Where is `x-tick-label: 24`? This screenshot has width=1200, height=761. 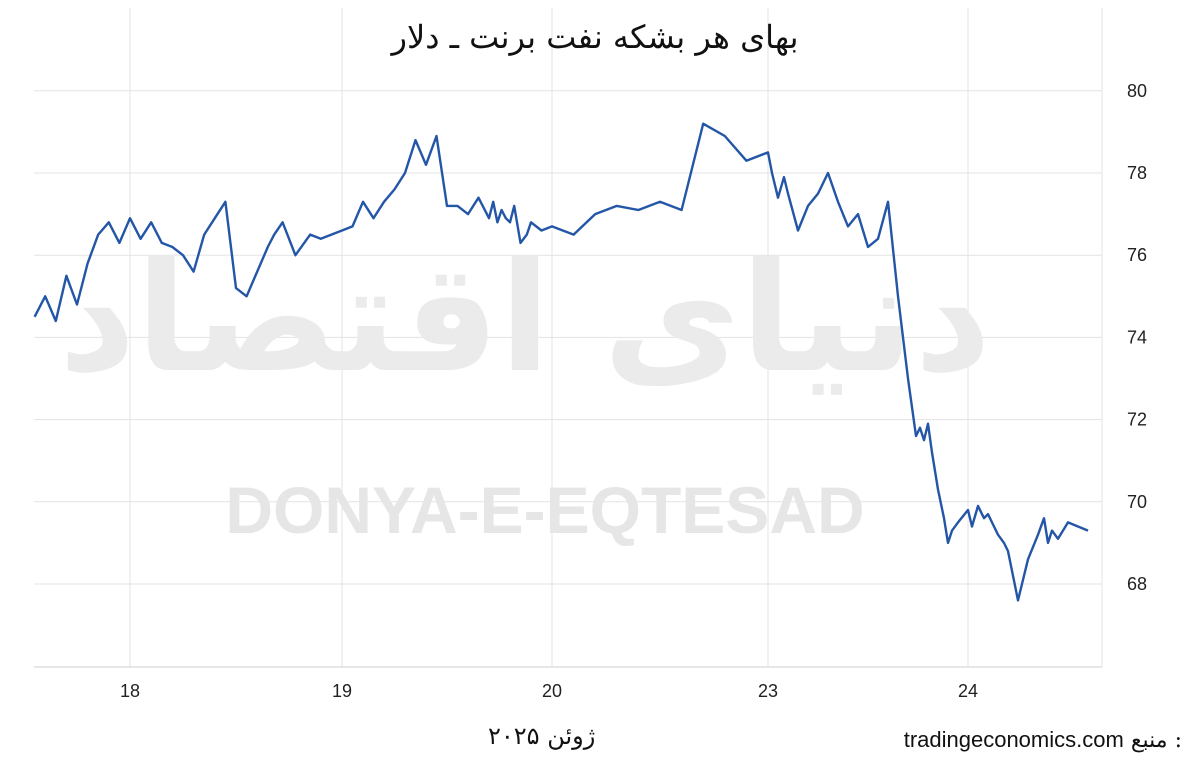 x-tick-label: 24 is located at coordinates (968, 691).